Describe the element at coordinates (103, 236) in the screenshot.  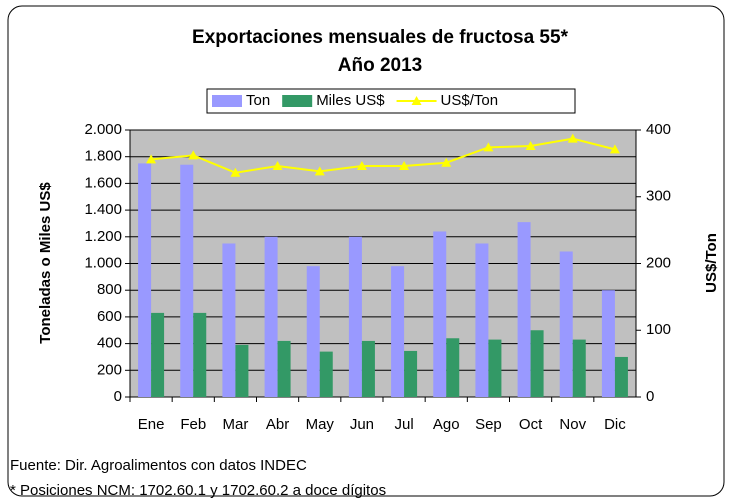
I see `y-tick-label: 1.200` at that location.